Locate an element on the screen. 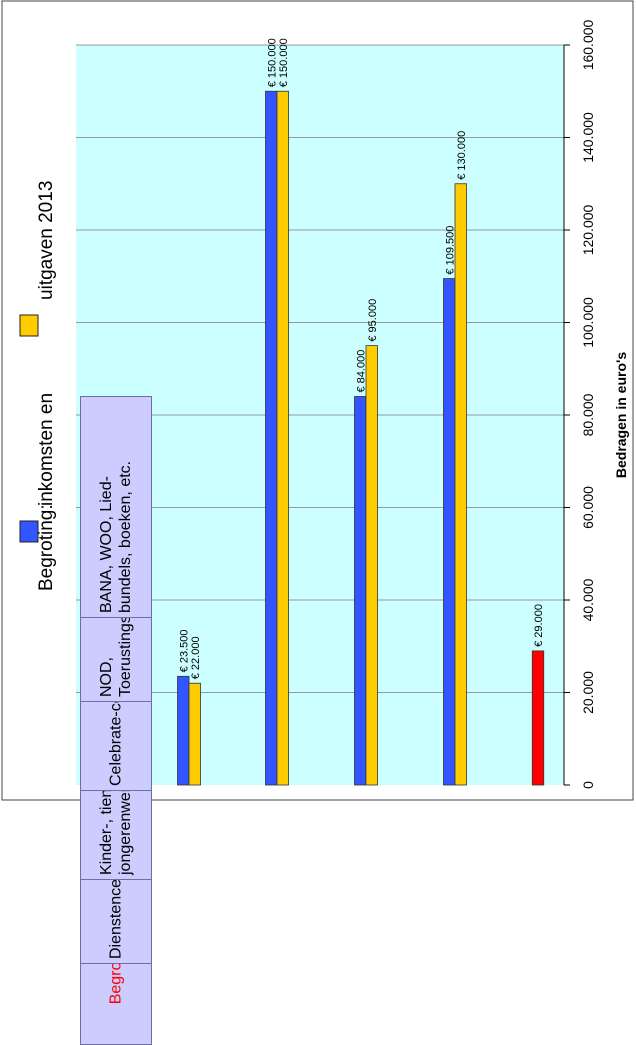 The height and width of the screenshot is (1045, 636). data-label: € 84.000 is located at coordinates (361, 371).